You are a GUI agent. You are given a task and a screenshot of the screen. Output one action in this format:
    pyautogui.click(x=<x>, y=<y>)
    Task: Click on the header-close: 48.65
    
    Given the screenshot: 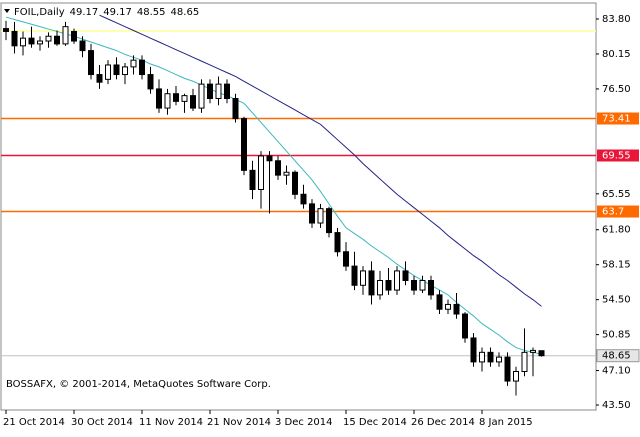 What is the action you would take?
    pyautogui.click(x=185, y=12)
    